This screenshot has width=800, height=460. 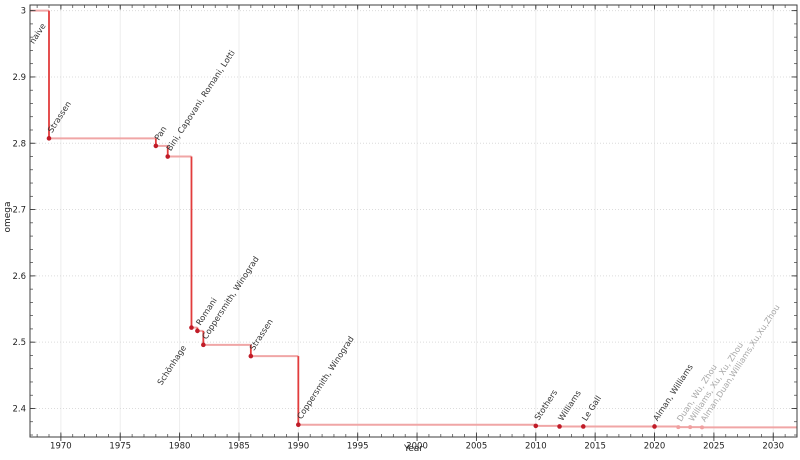 I want to click on x-tick-label: 1990, so click(x=299, y=447).